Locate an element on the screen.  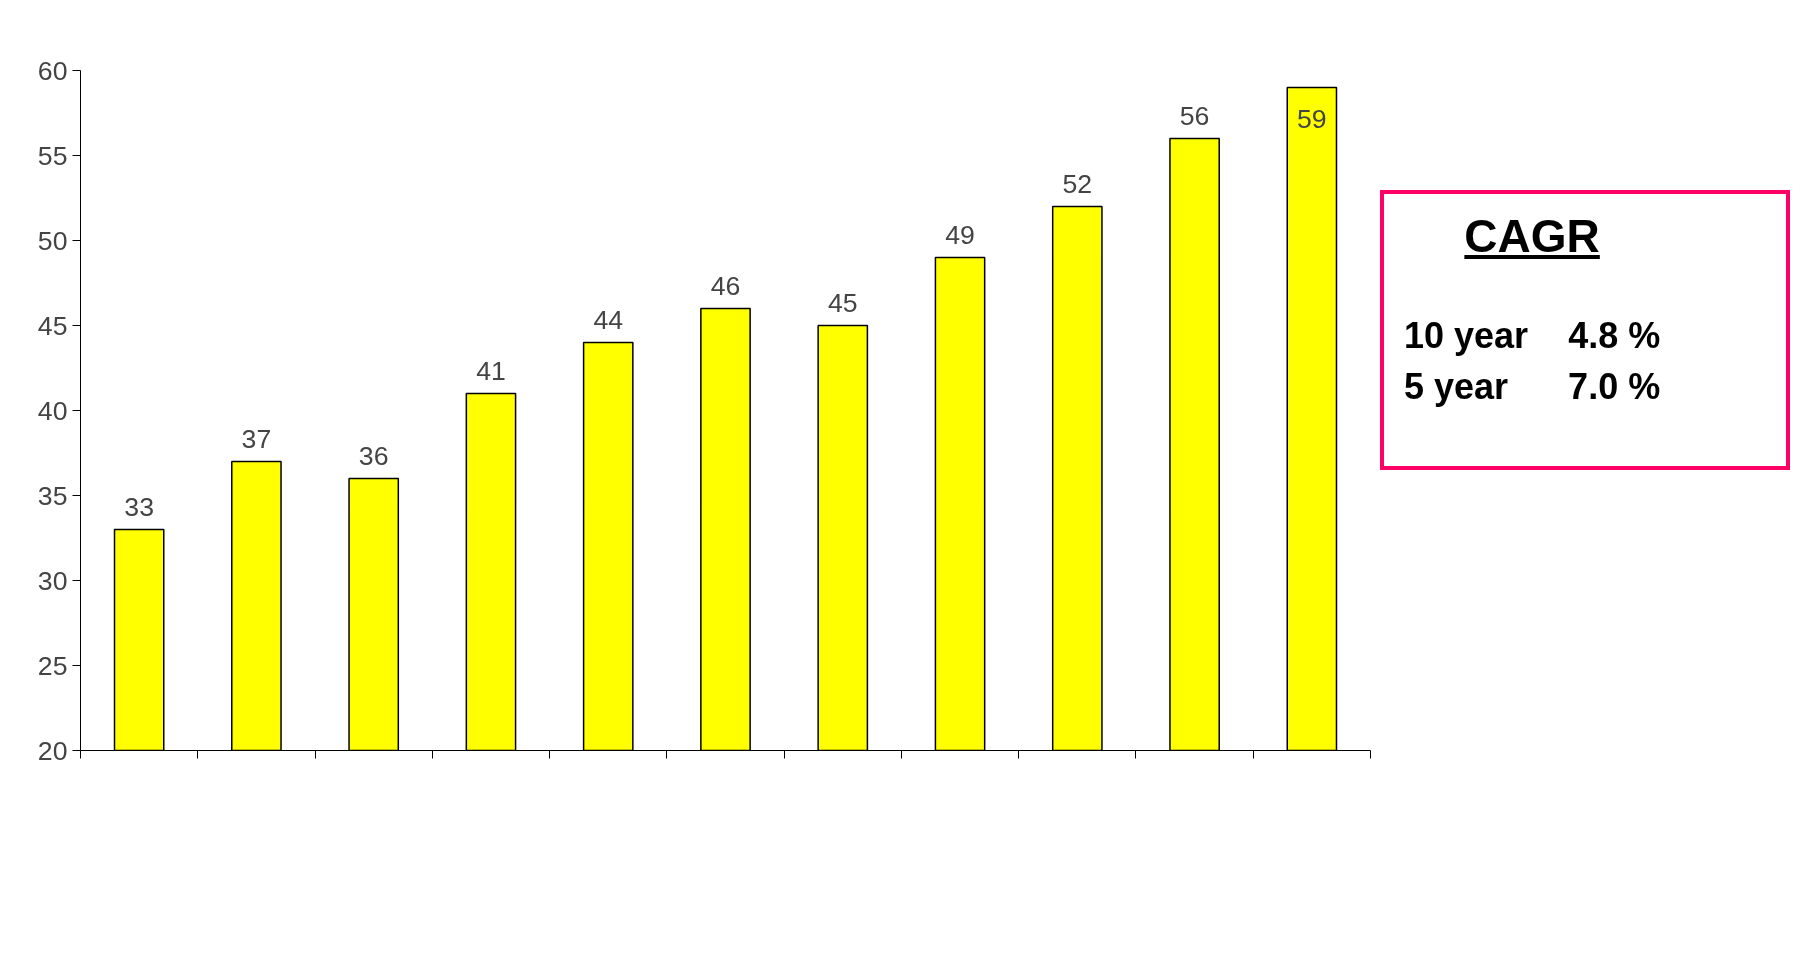
text: 10 year 4.8 % is located at coordinates (1532, 335).